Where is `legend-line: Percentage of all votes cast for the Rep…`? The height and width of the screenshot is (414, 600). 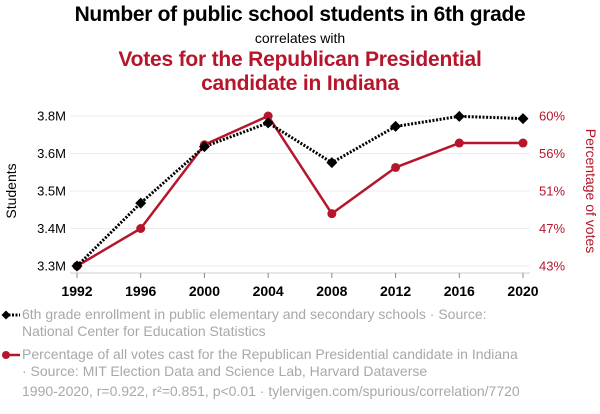
legend-line: Percentage of all votes cast for the Rep… is located at coordinates (270, 354).